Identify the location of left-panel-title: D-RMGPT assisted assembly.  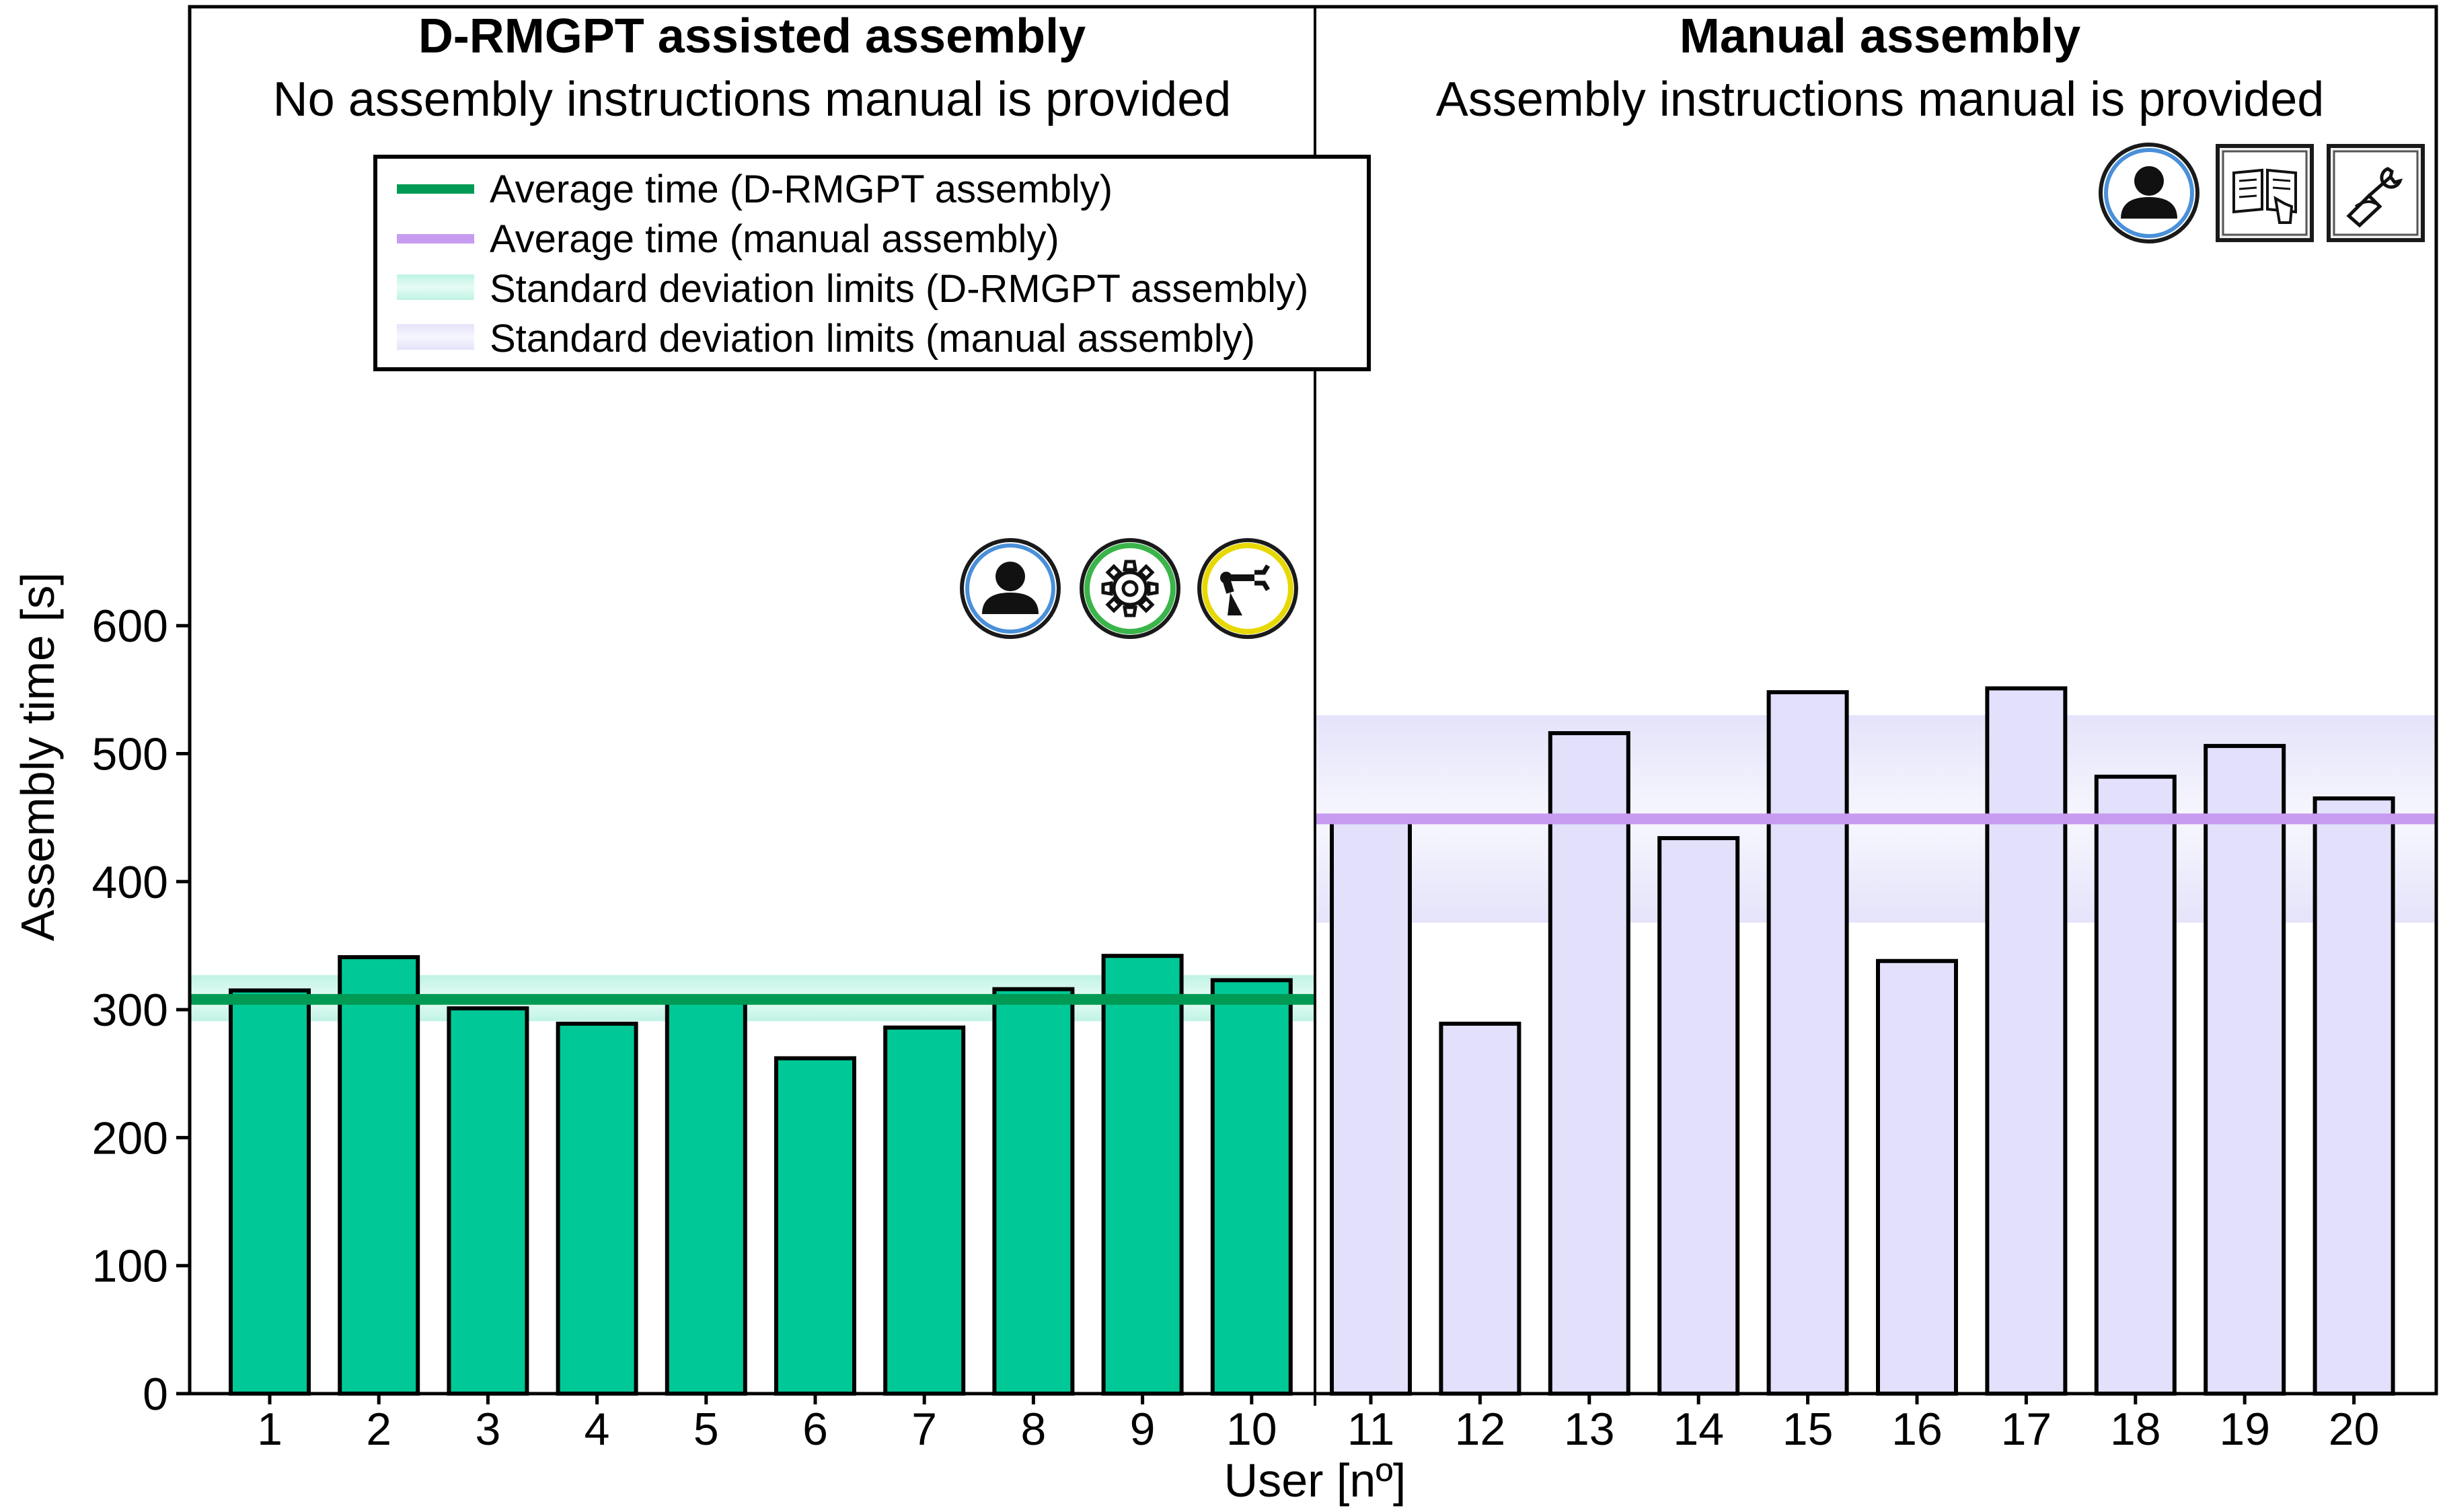
(752, 36).